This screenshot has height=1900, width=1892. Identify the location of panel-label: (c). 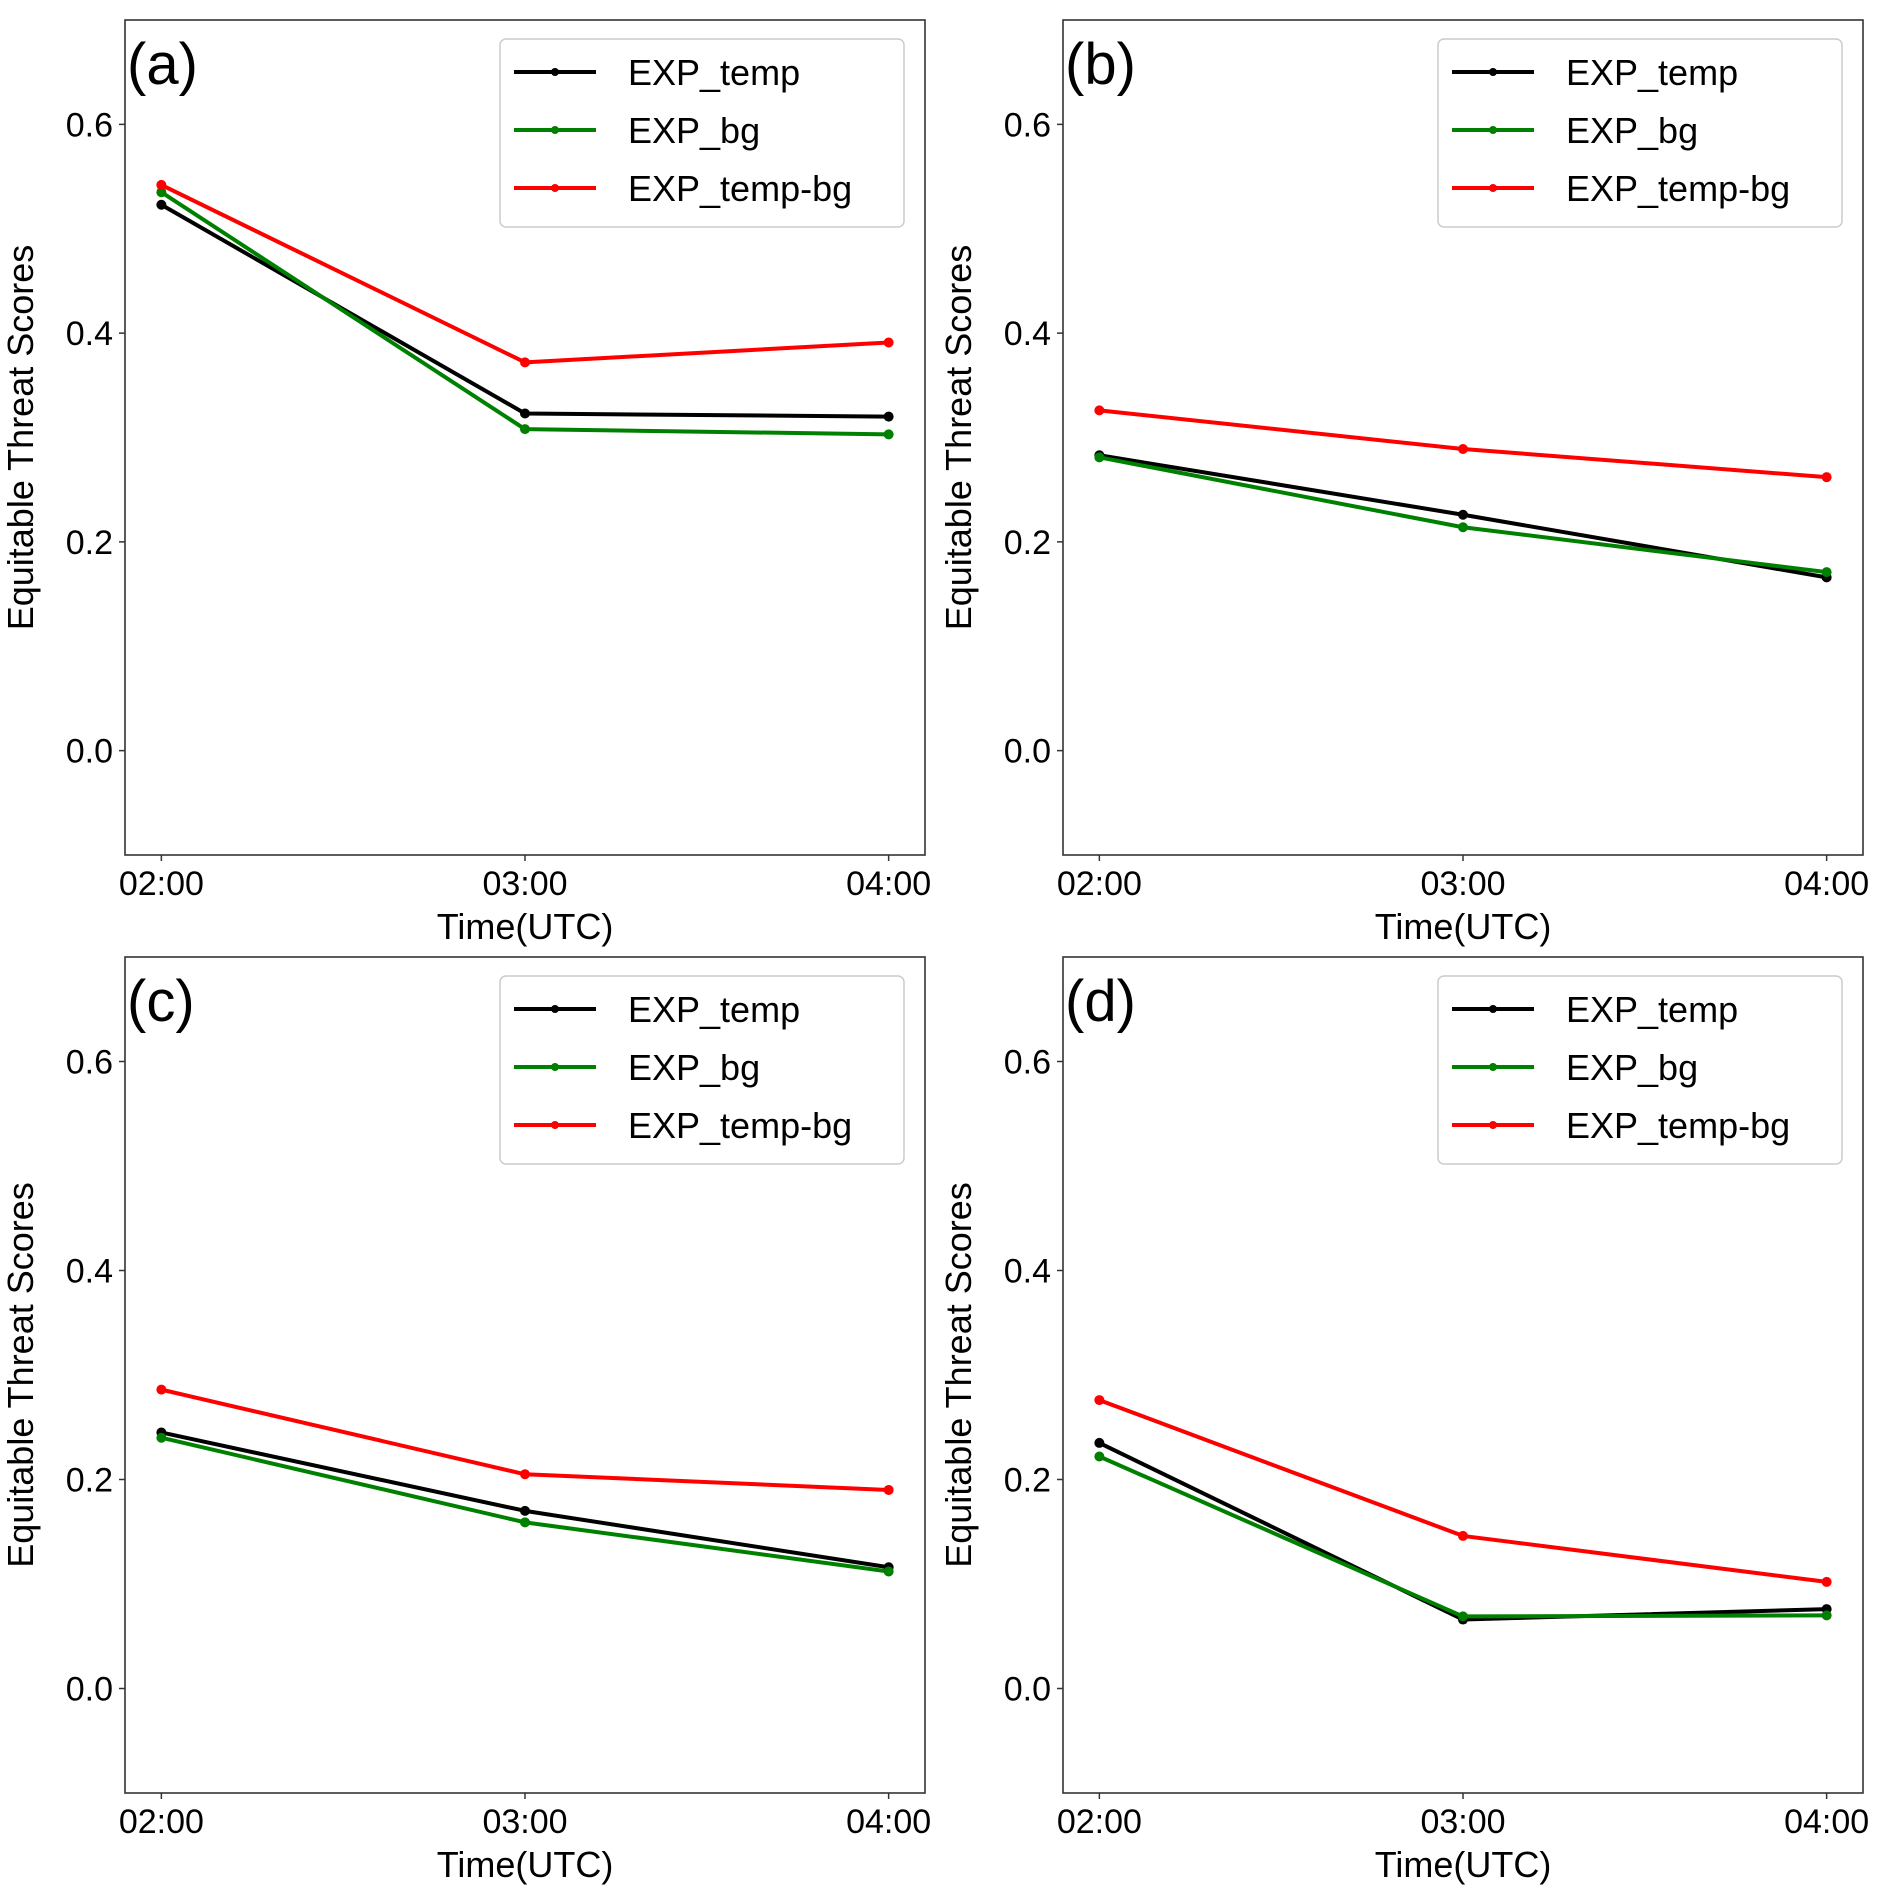
(161, 1001).